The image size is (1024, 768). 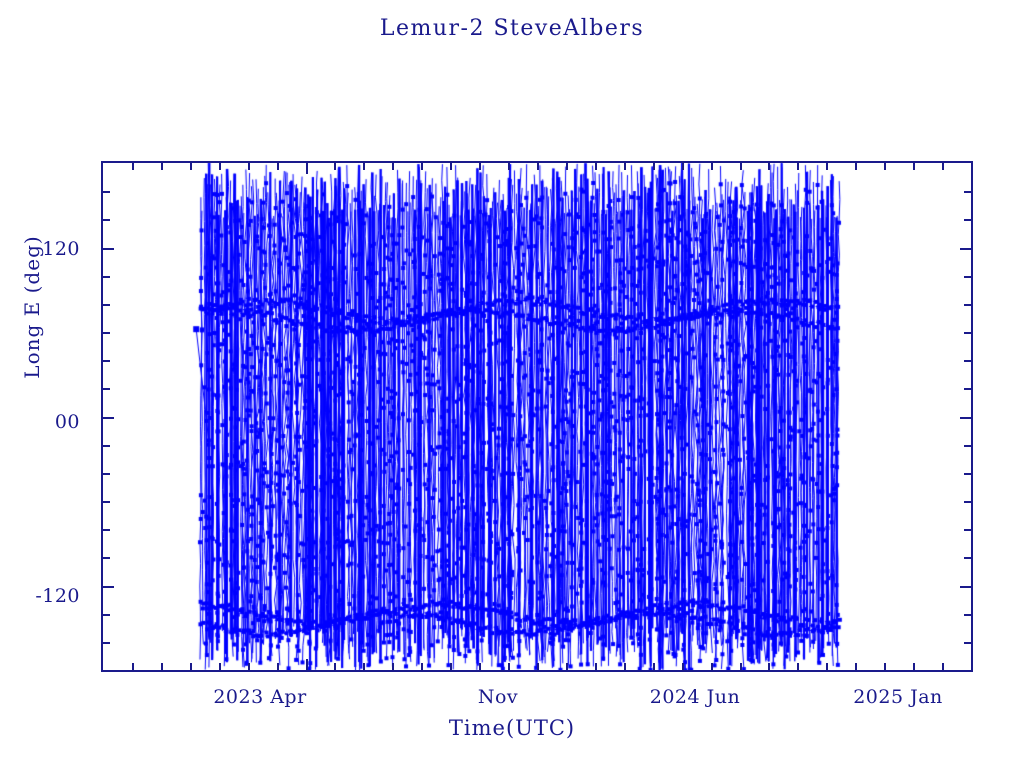 What do you see at coordinates (61, 249) in the screenshot?
I see `y-tick-label-120: 120` at bounding box center [61, 249].